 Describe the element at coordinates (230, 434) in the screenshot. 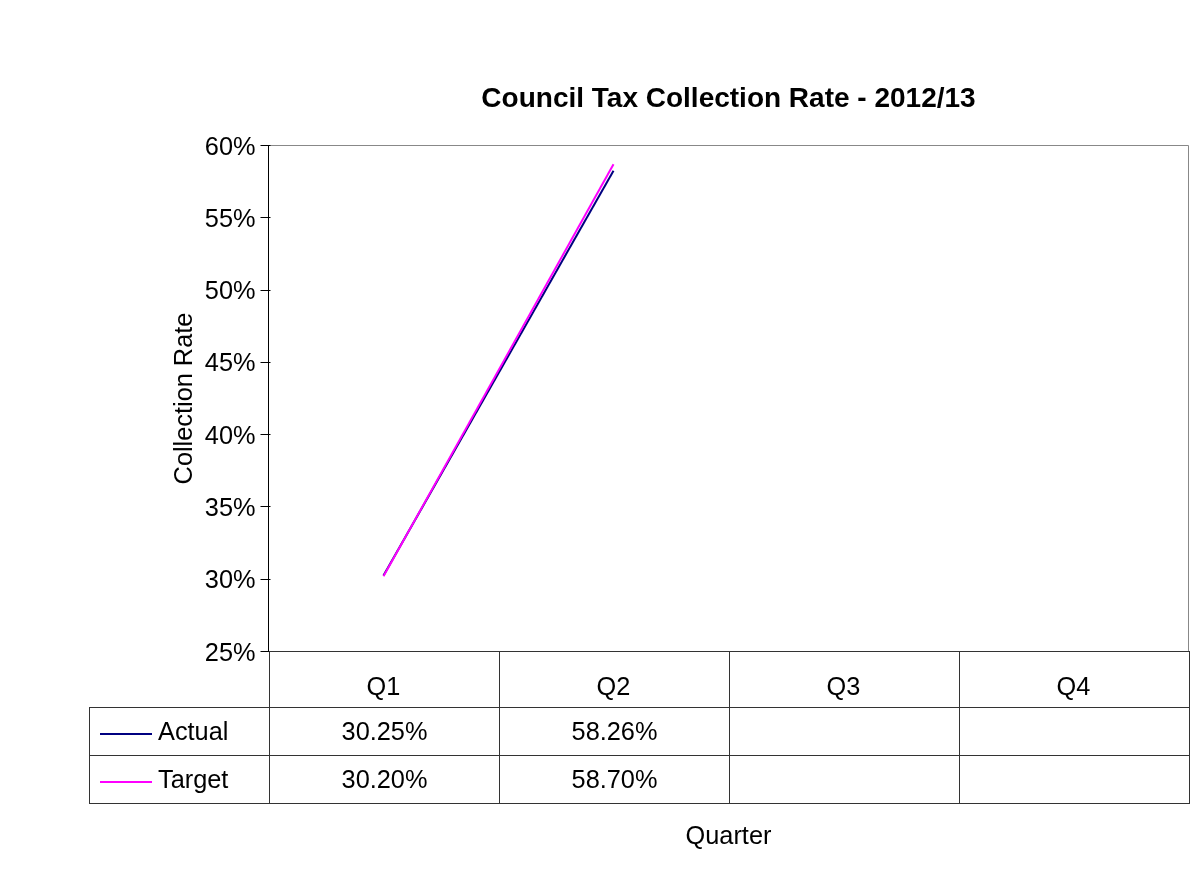

I see `y-tick-label: 40%` at that location.